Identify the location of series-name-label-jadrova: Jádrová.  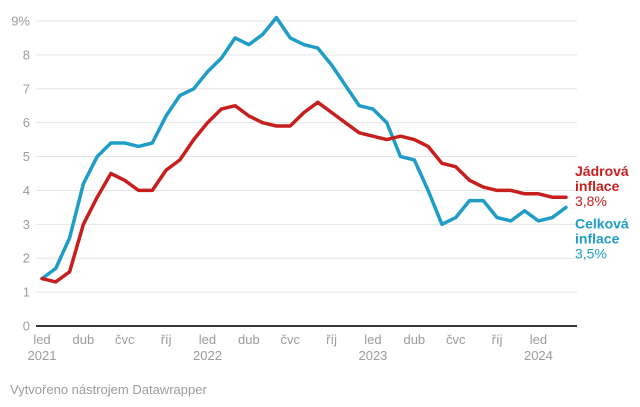
(602, 171).